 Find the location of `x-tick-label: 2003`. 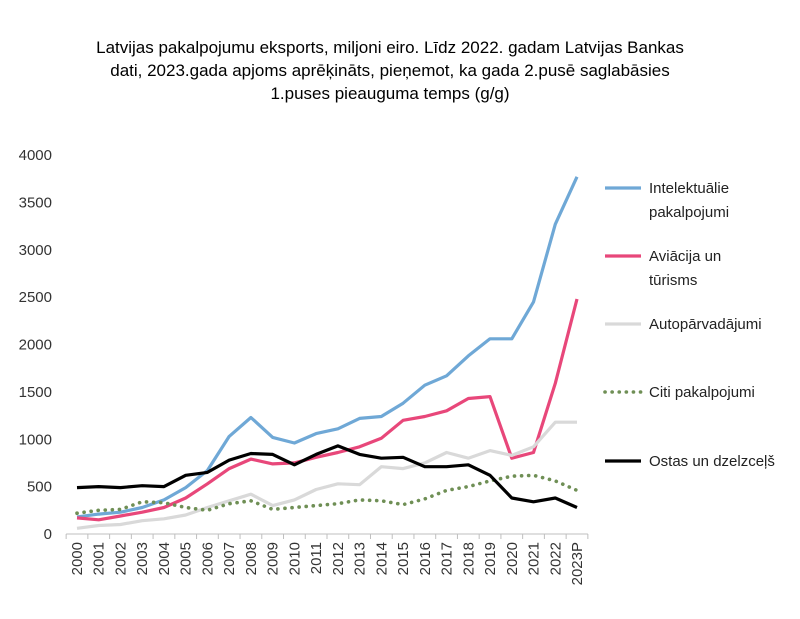

x-tick-label: 2003 is located at coordinates (142, 558).